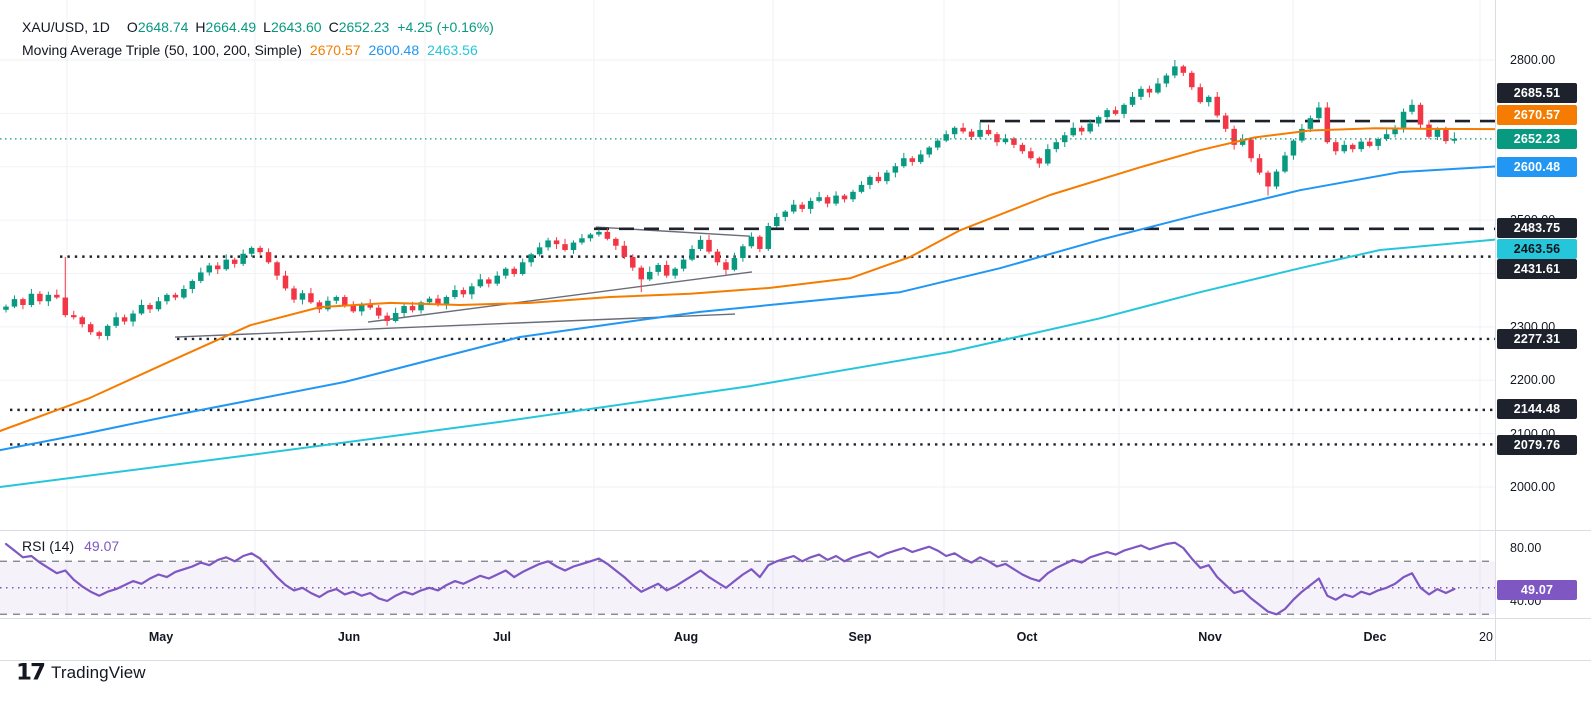 This screenshot has width=1591, height=706. What do you see at coordinates (31, 673) in the screenshot?
I see `tradingview-logo-icon: 17` at bounding box center [31, 673].